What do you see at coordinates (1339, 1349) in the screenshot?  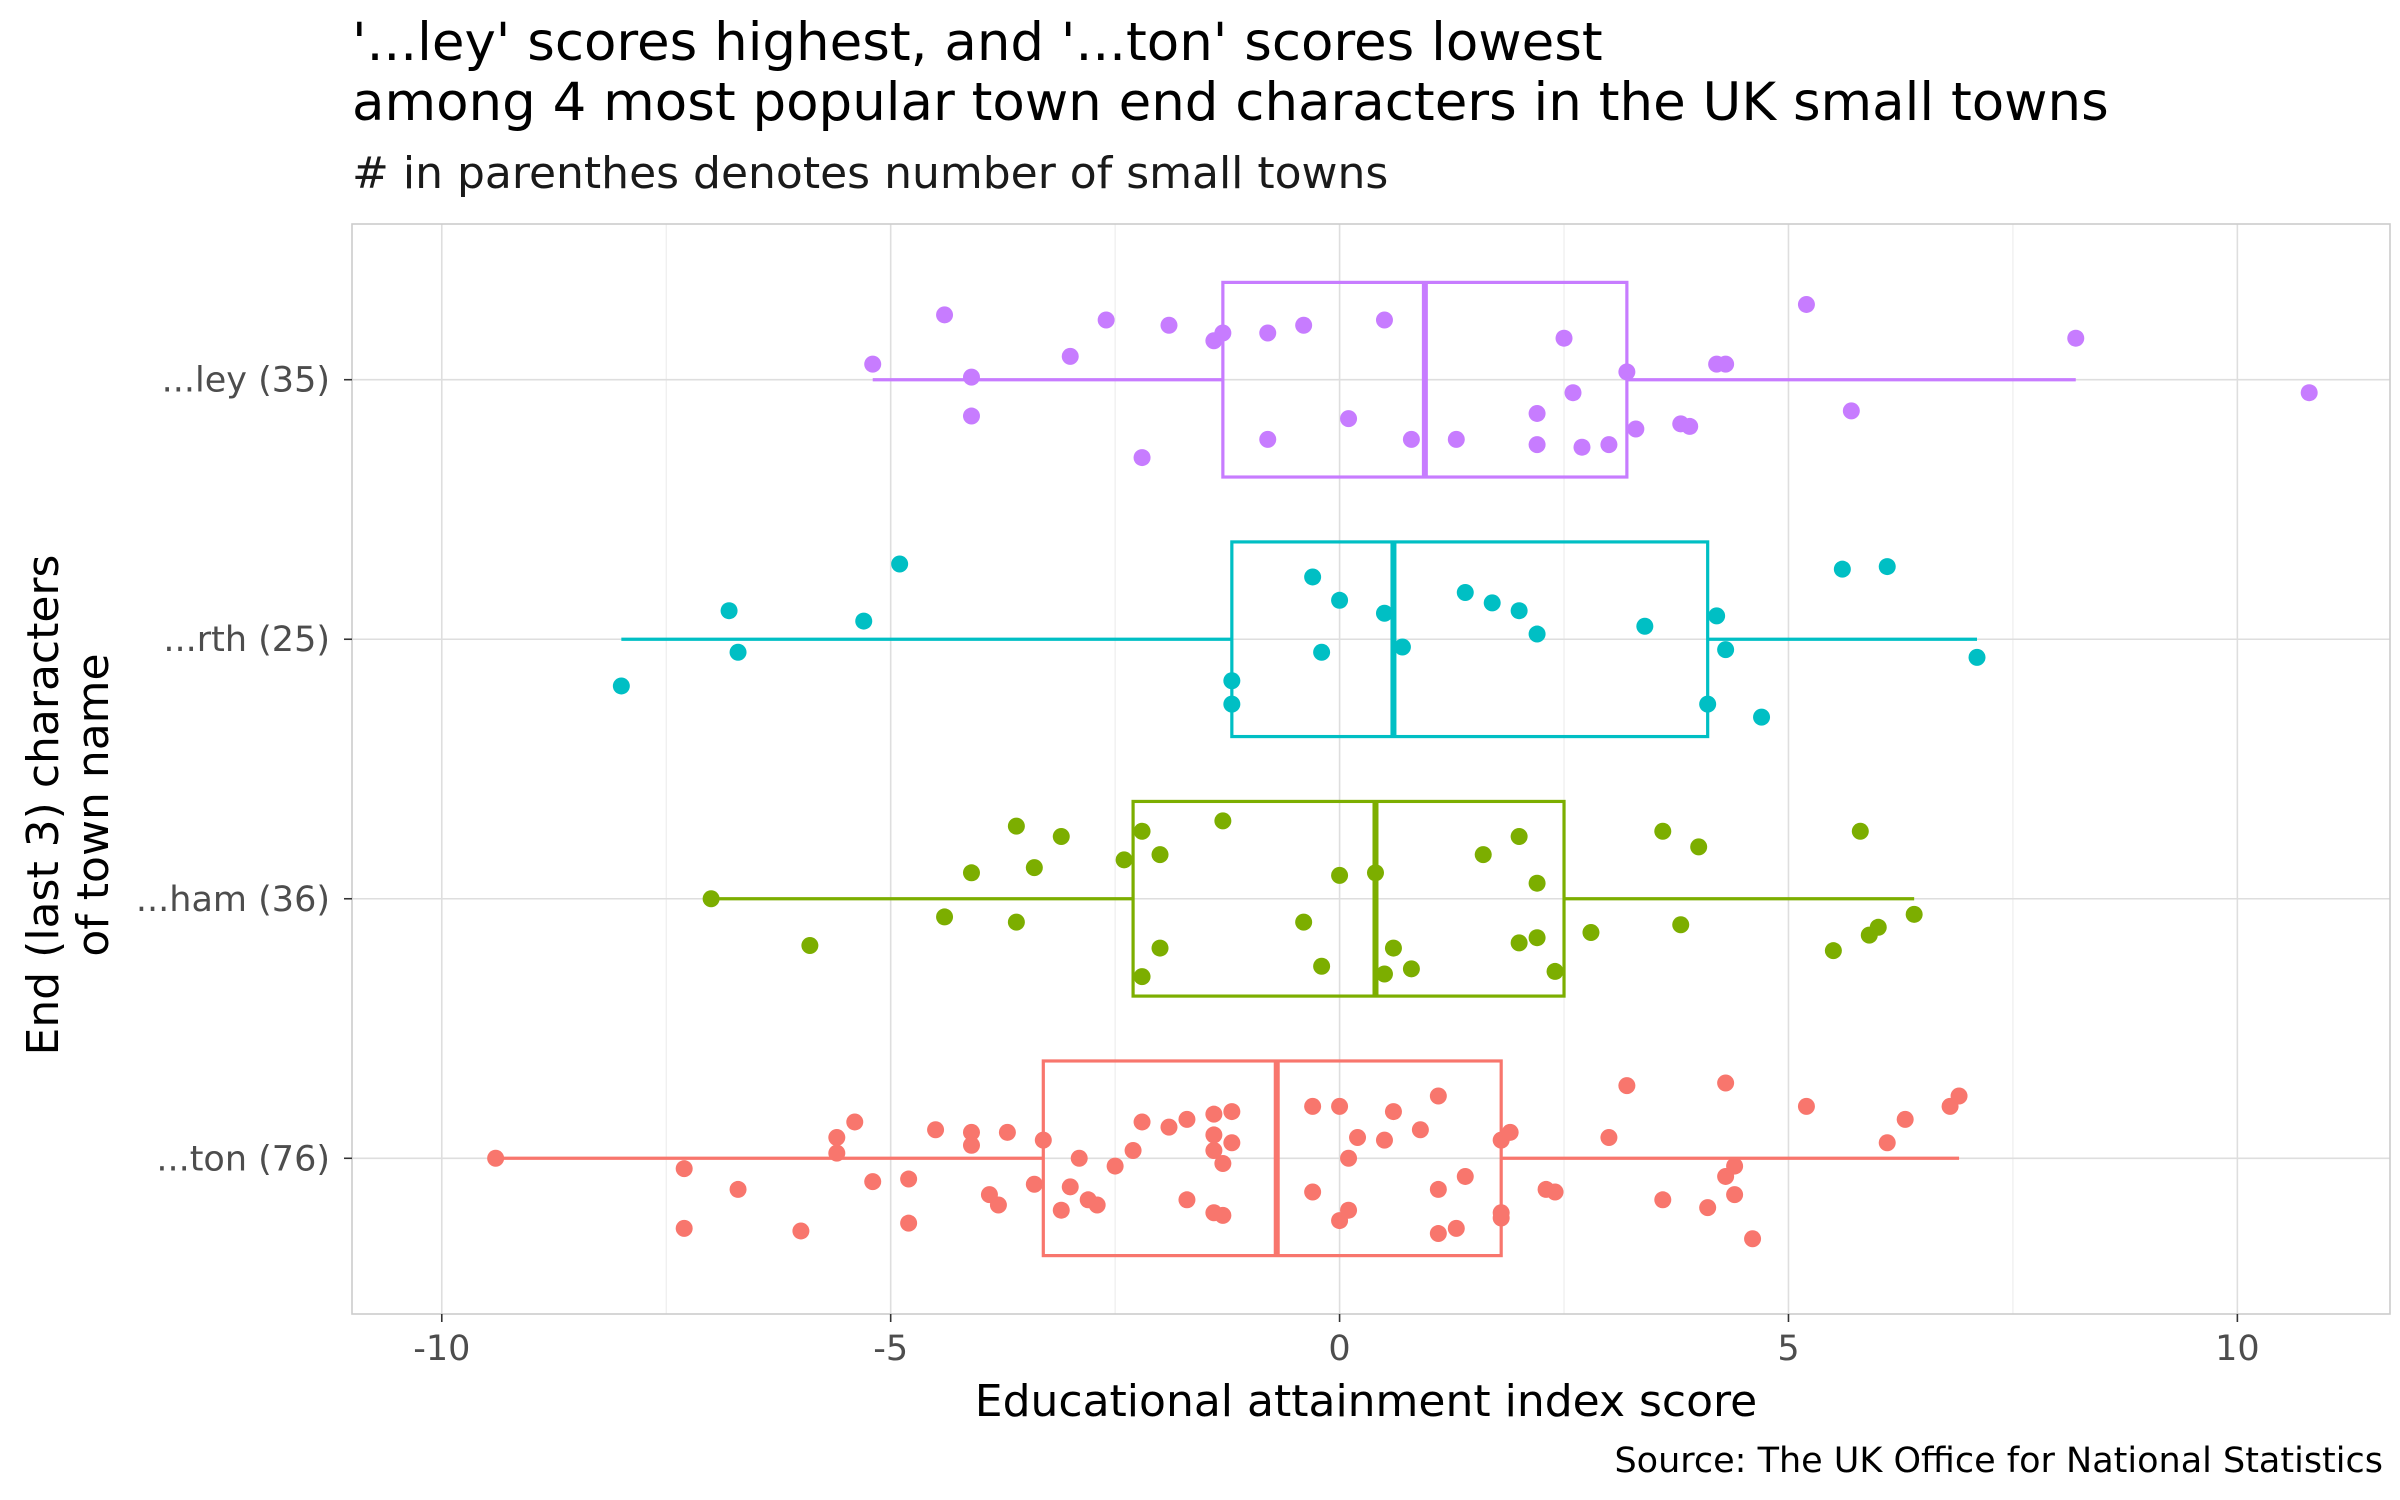 I see `x-tick-label: 0` at bounding box center [1339, 1349].